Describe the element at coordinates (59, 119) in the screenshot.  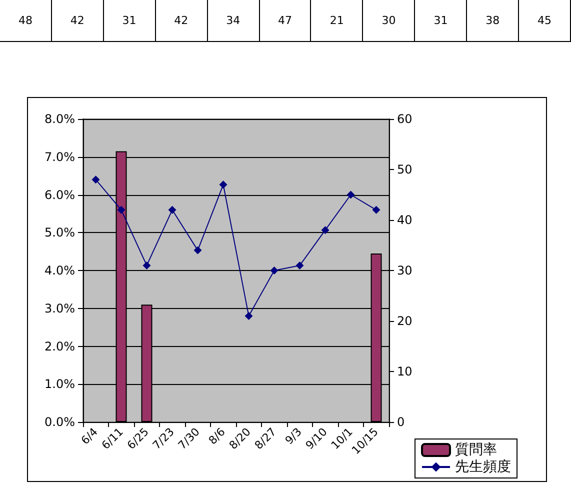
I see `y-tick-label: 8.0%` at that location.